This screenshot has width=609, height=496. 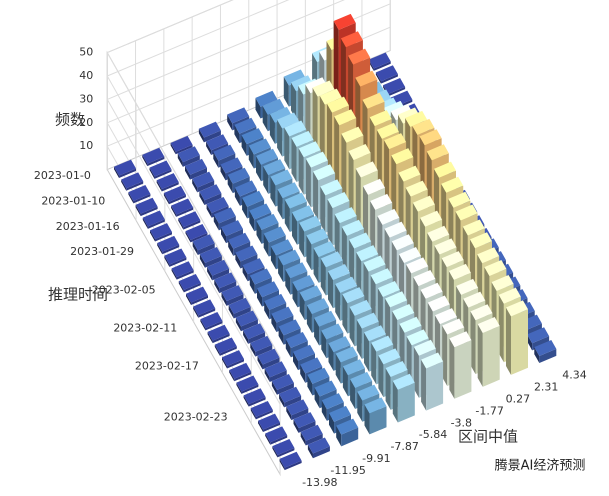 I want to click on row-tick-label: 2023-02-11, so click(x=145, y=327).